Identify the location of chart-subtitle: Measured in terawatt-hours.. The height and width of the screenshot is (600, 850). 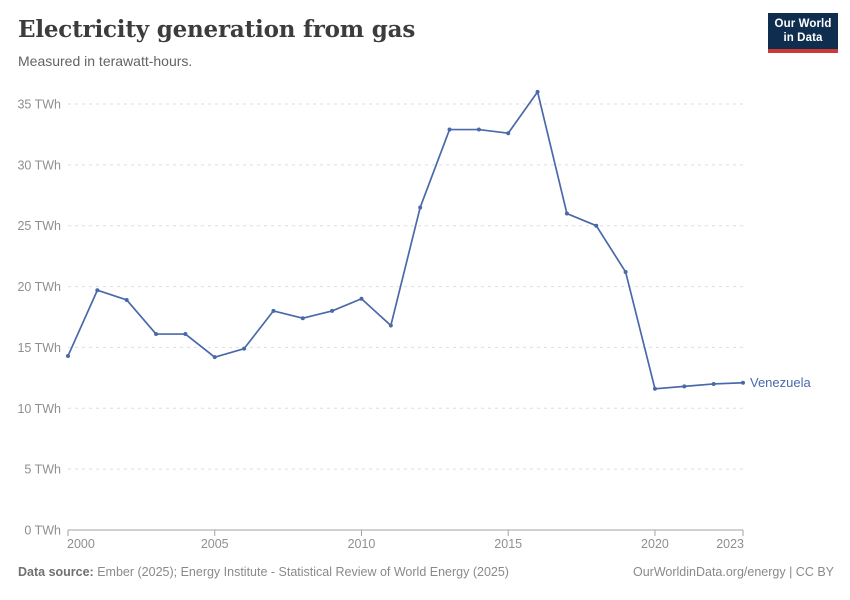
(105, 61).